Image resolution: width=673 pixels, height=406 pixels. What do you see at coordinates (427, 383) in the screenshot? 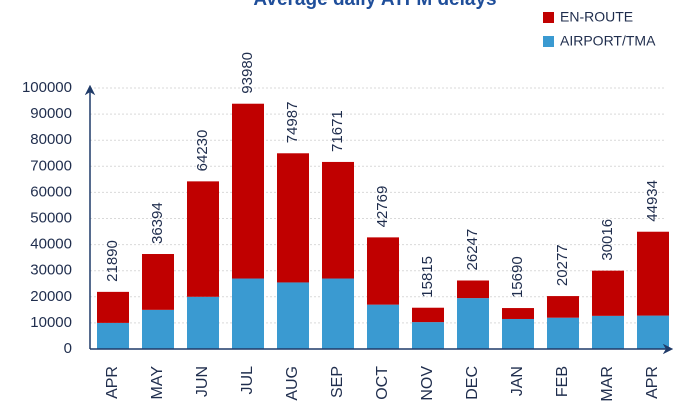
I see `x-tick-label: NOV` at bounding box center [427, 383].